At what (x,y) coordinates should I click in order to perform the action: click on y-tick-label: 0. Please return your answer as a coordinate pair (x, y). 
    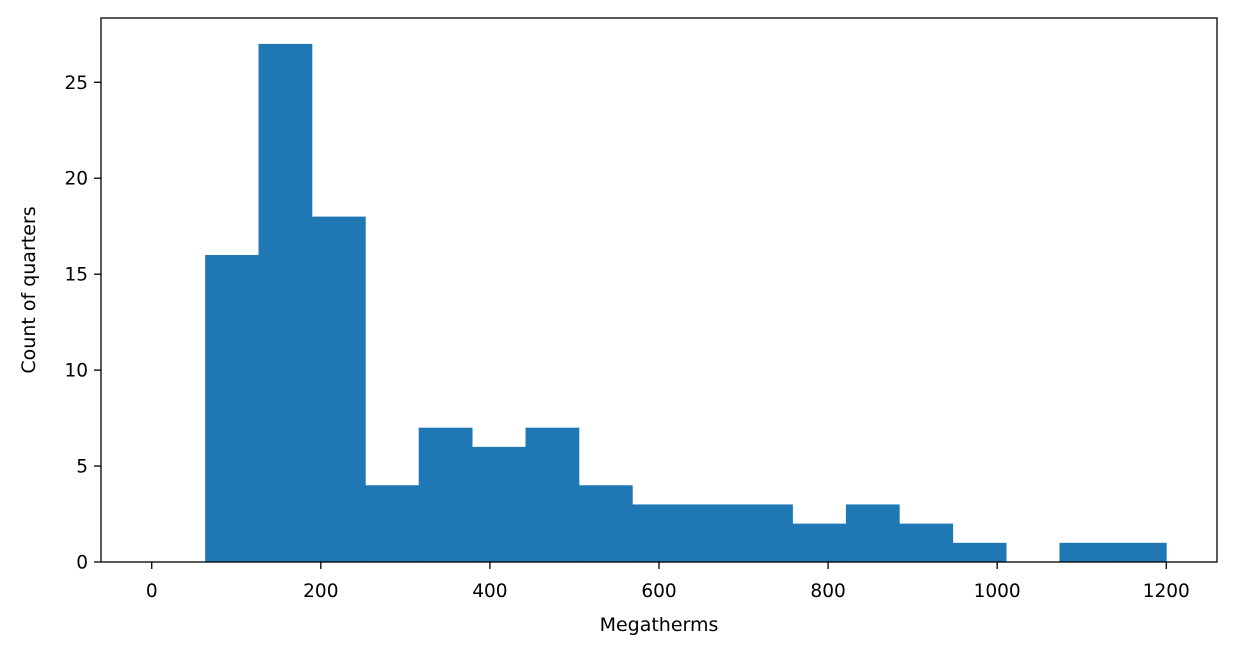
    Looking at the image, I should click on (82, 563).